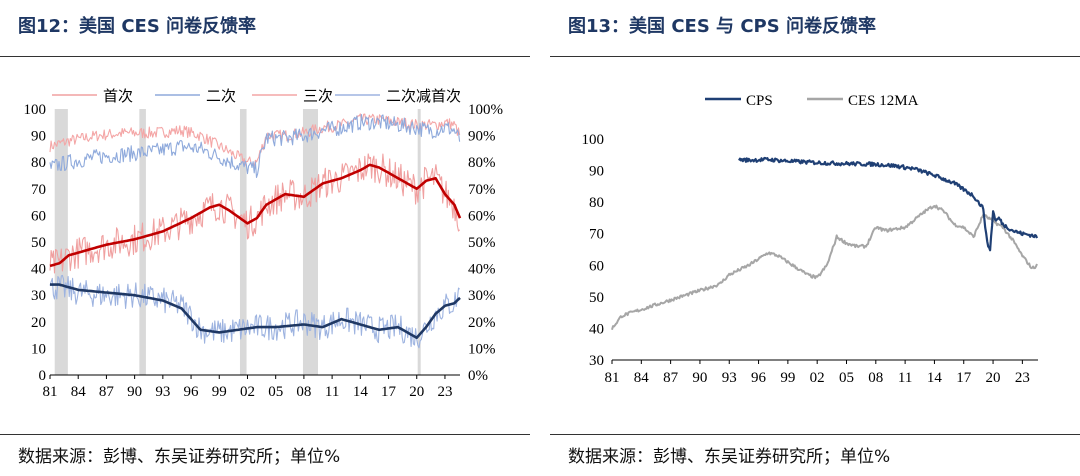 Image resolution: width=1080 pixels, height=476 pixels. Describe the element at coordinates (482, 349) in the screenshot. I see `y-right-tick-label: 10%` at that location.